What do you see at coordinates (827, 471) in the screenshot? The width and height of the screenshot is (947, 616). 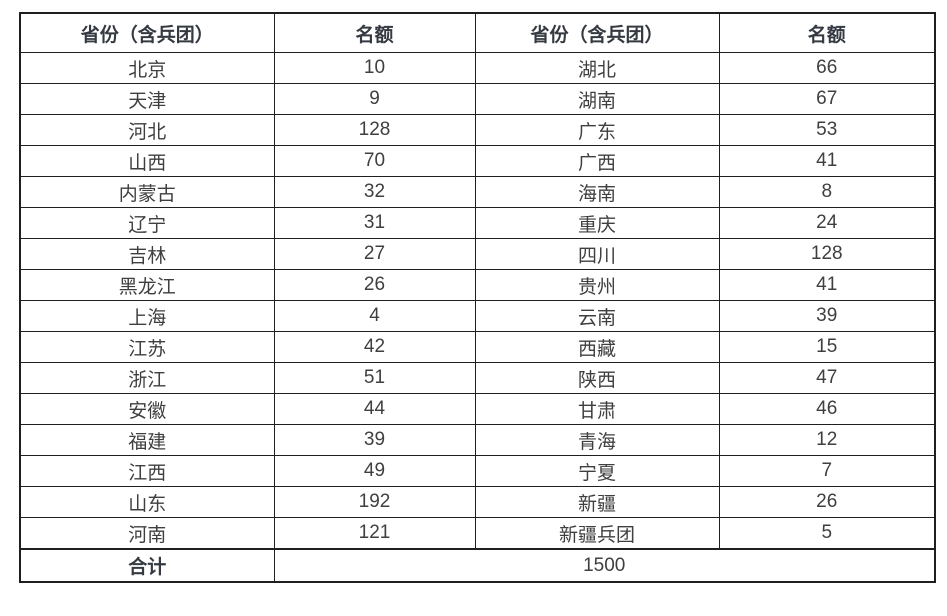 I see `quota-cell-right: 7` at bounding box center [827, 471].